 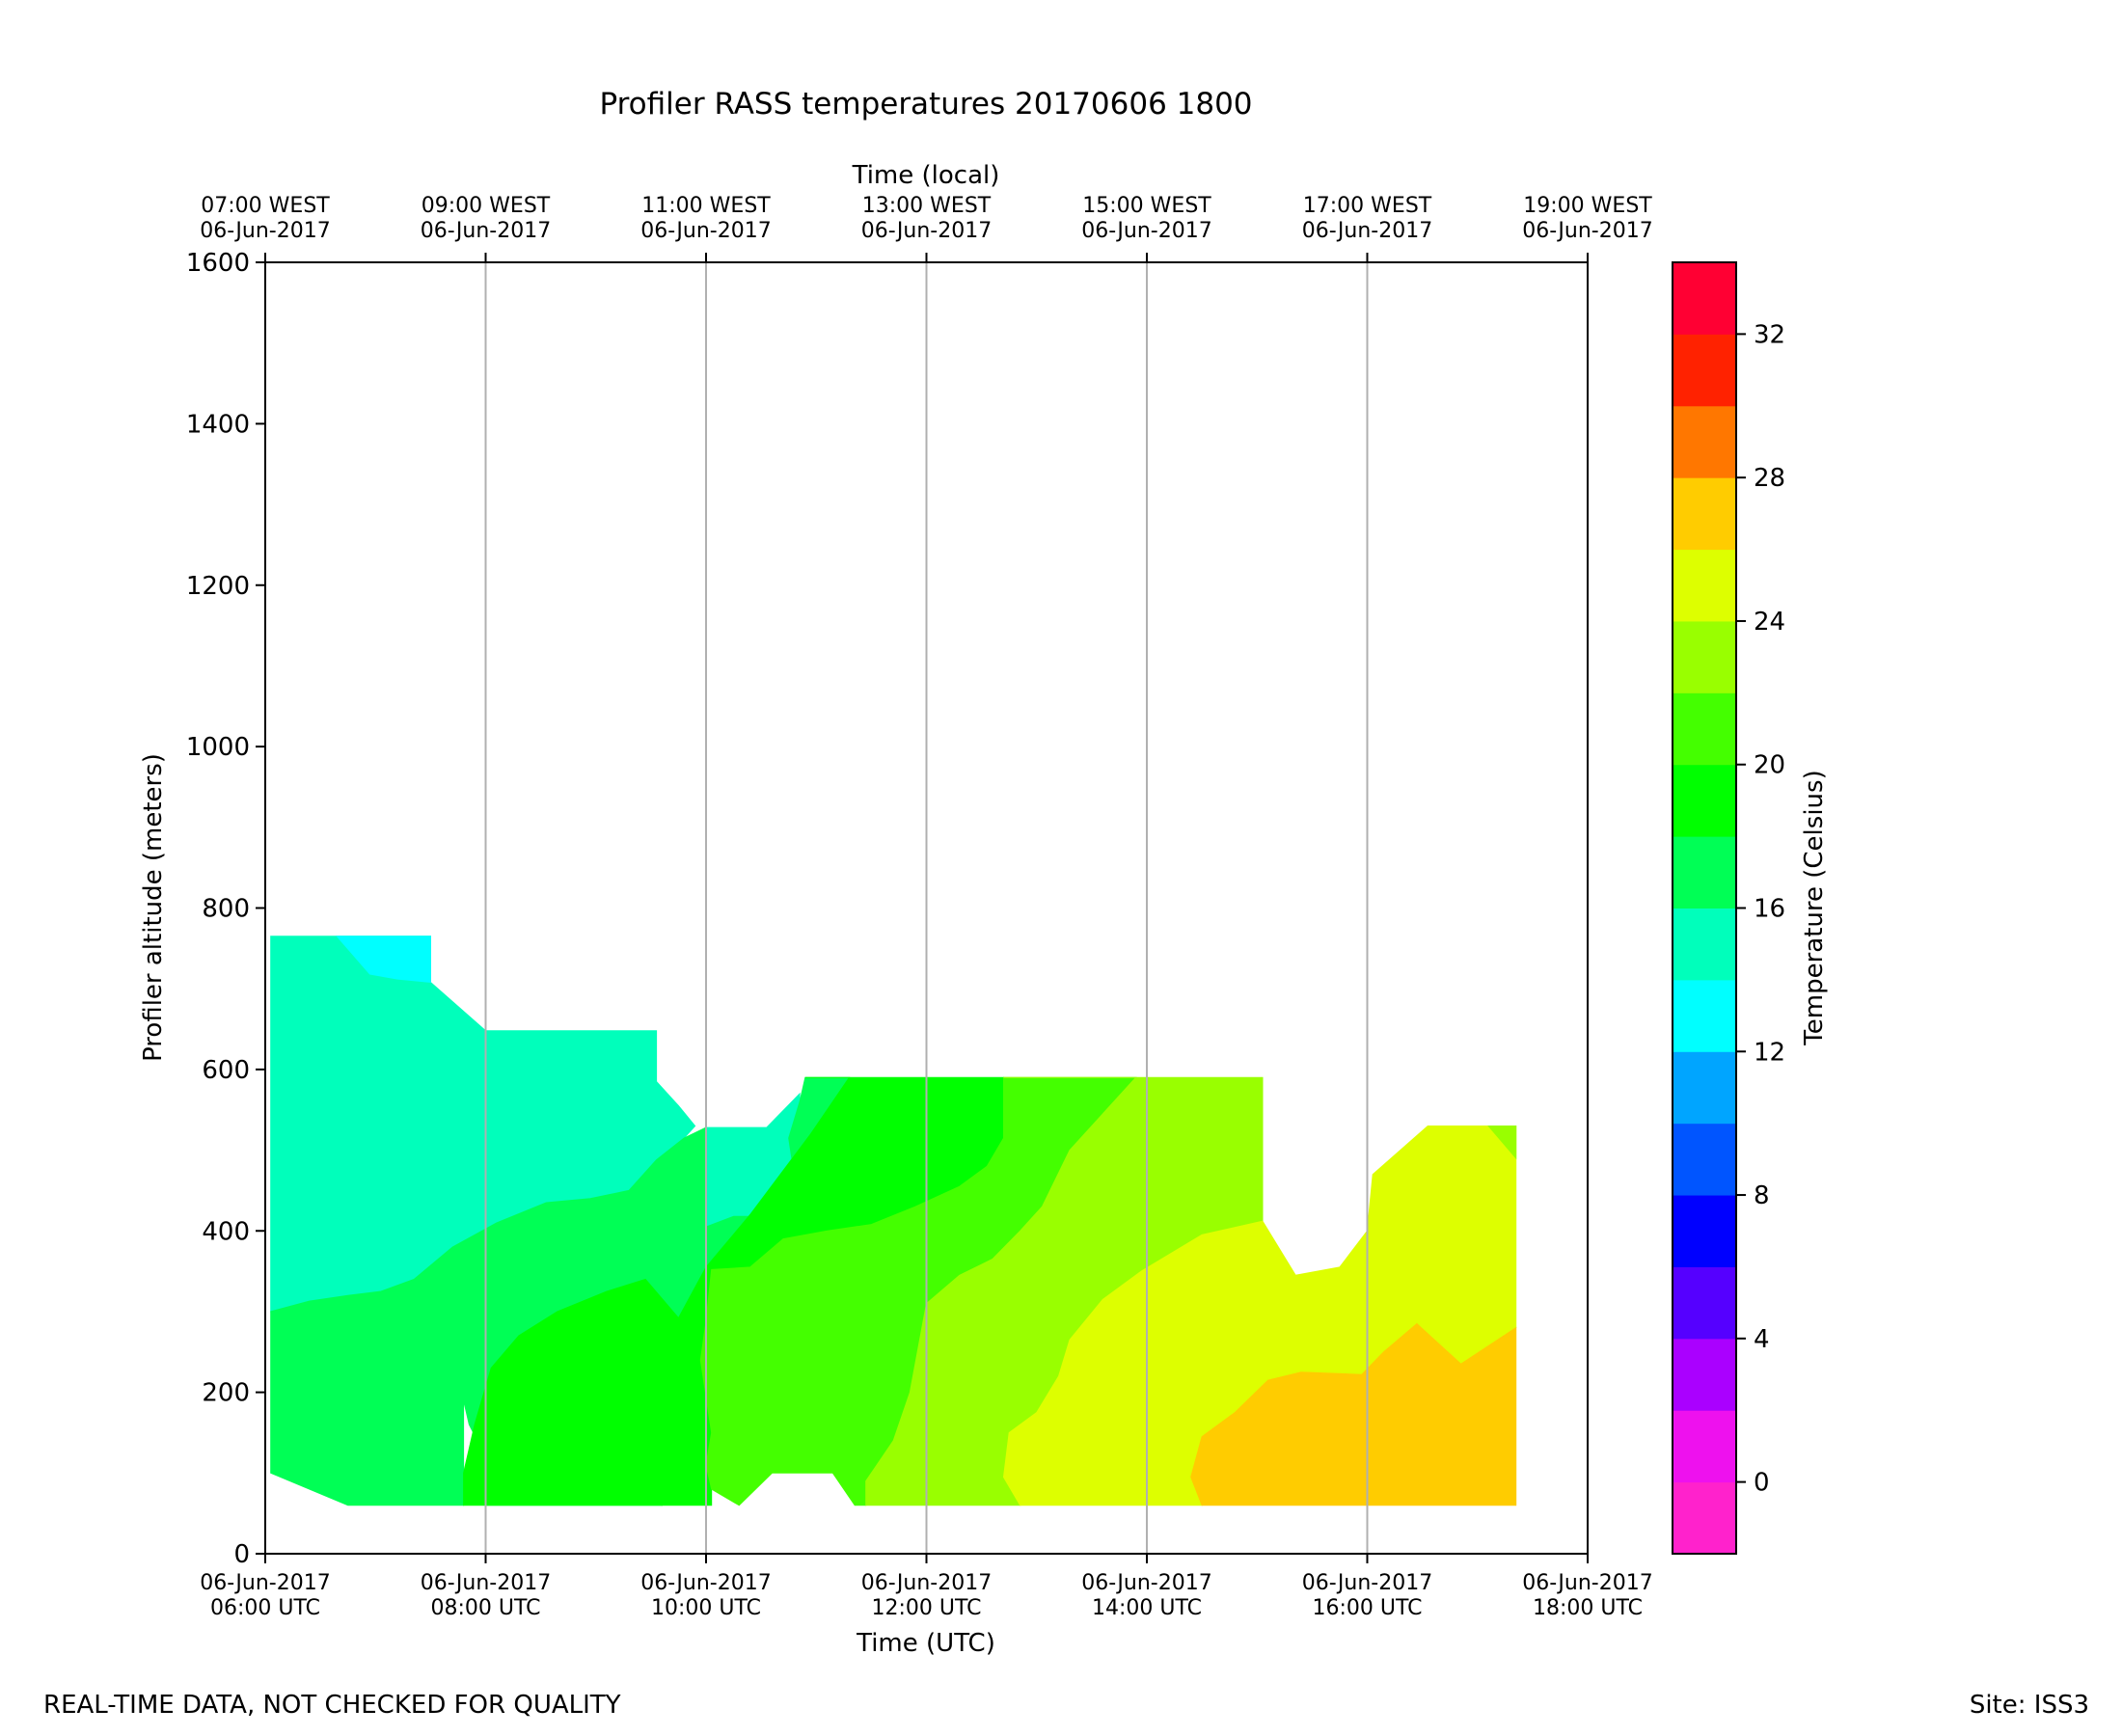 What do you see at coordinates (926, 104) in the screenshot?
I see `chart-title: Profiler RASS temperatures 20170606 1800` at bounding box center [926, 104].